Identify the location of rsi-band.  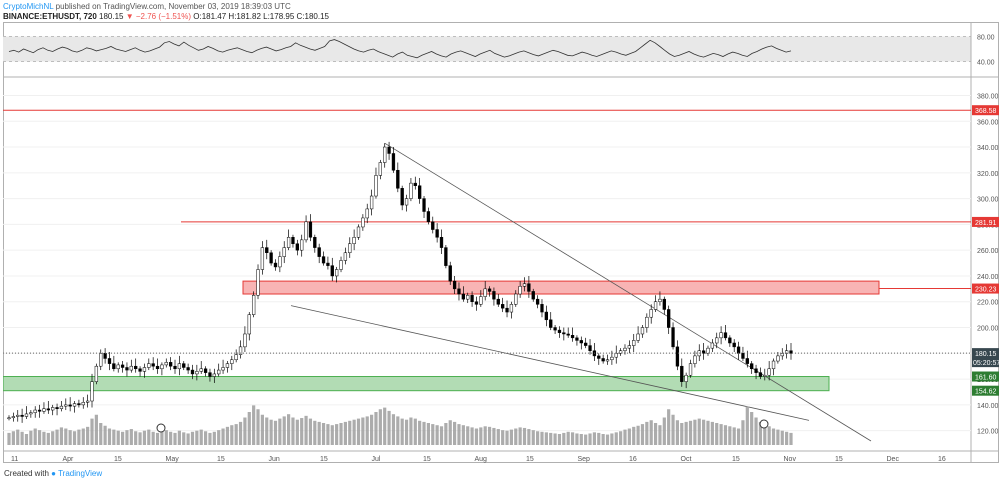
(487, 49).